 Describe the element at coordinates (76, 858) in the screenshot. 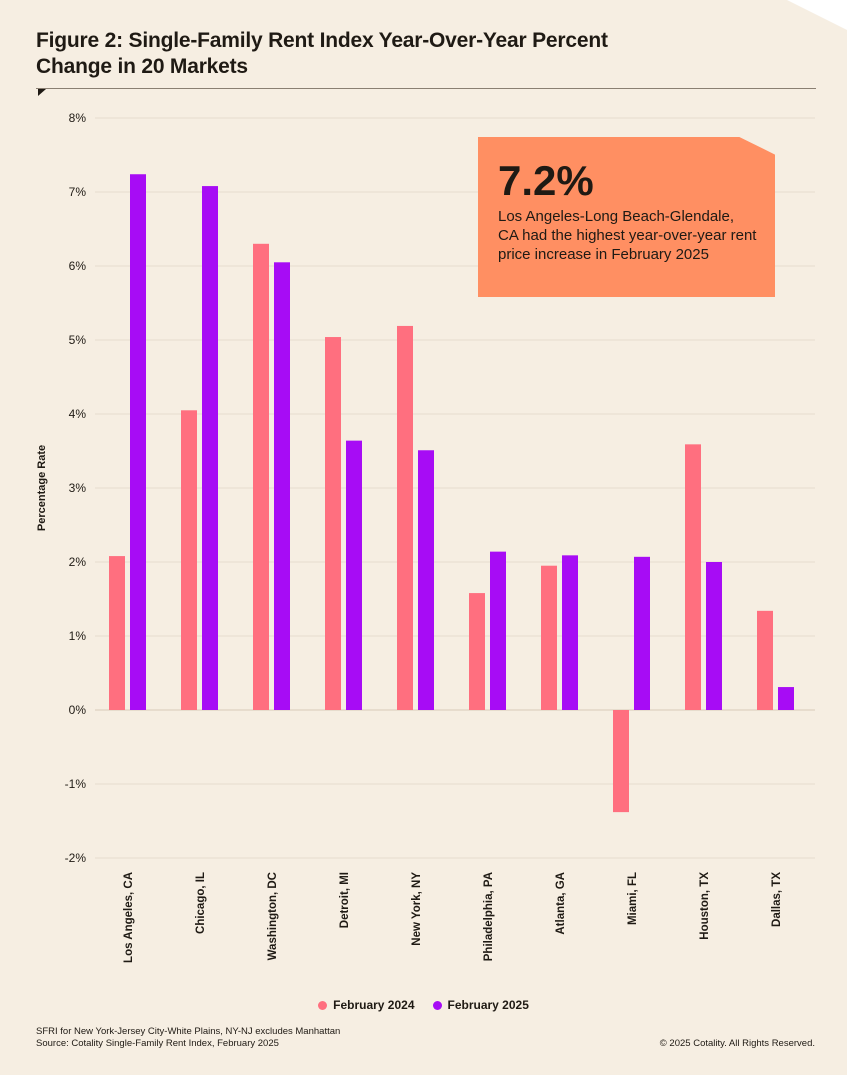

I see `y-tick-label: -2%` at that location.